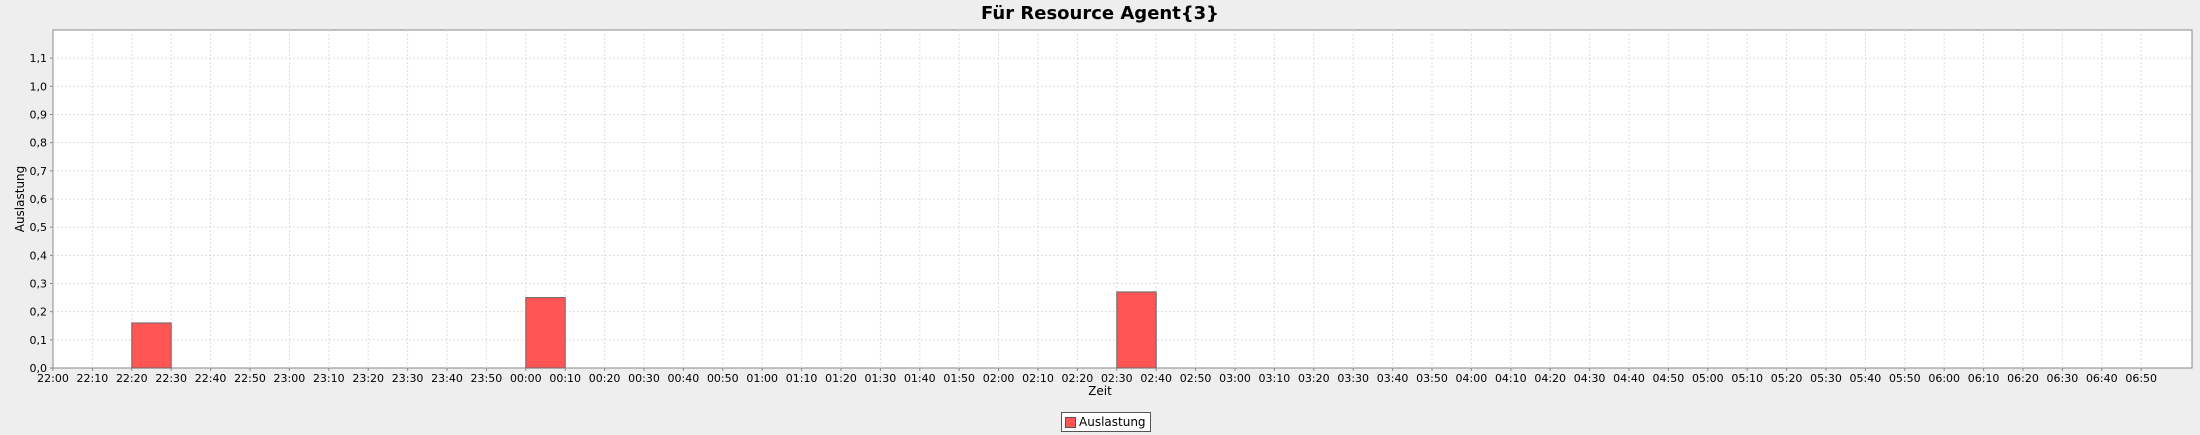  Describe the element at coordinates (39, 227) in the screenshot. I see `y-tick-label: 0,5` at that location.